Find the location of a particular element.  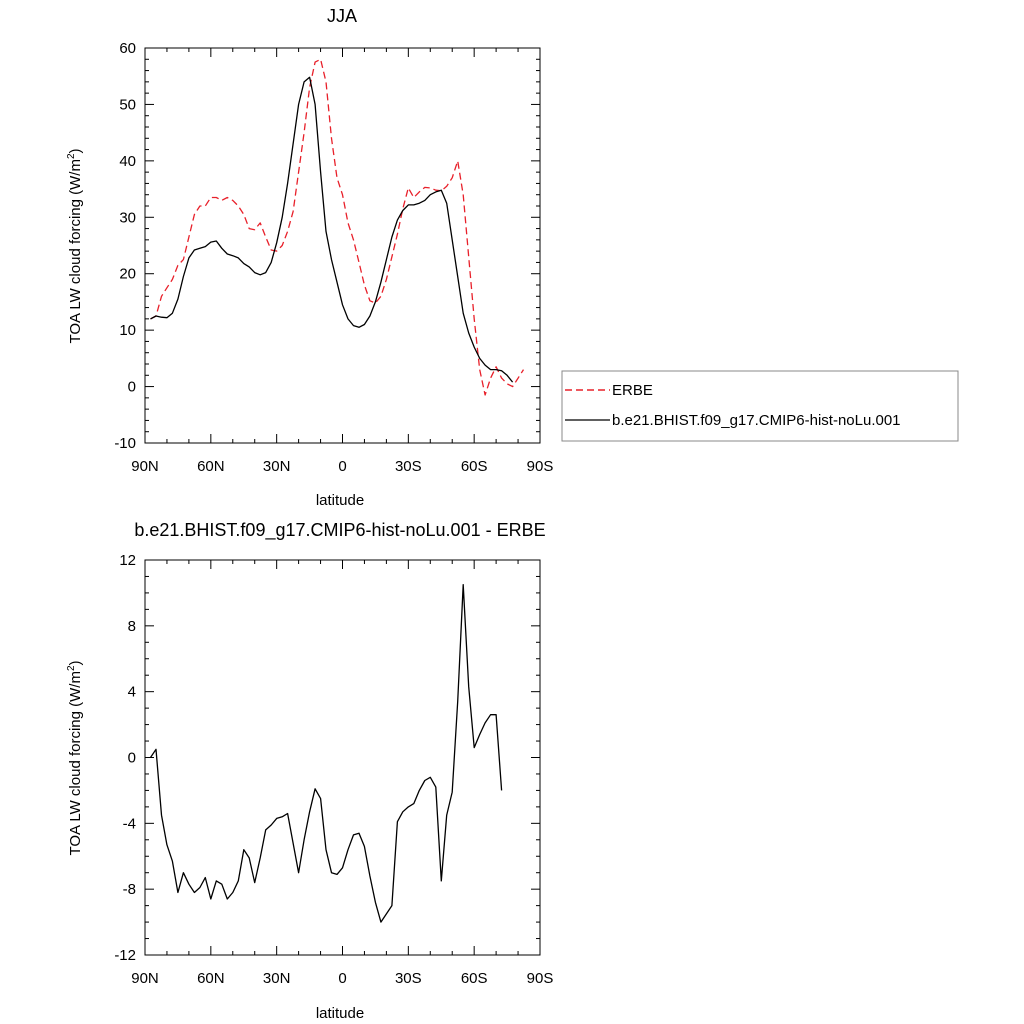

top-chart-y-tick-label: 20 is located at coordinates (127, 274).